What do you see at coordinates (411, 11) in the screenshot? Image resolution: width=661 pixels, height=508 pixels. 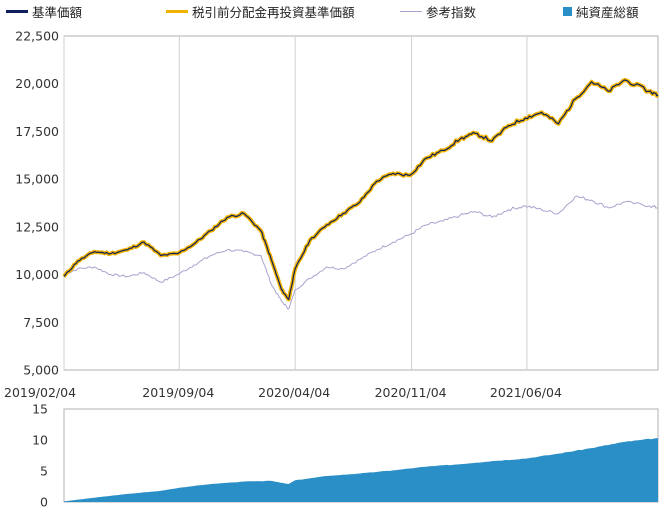 I see `legend-swatch-reference-index` at bounding box center [411, 11].